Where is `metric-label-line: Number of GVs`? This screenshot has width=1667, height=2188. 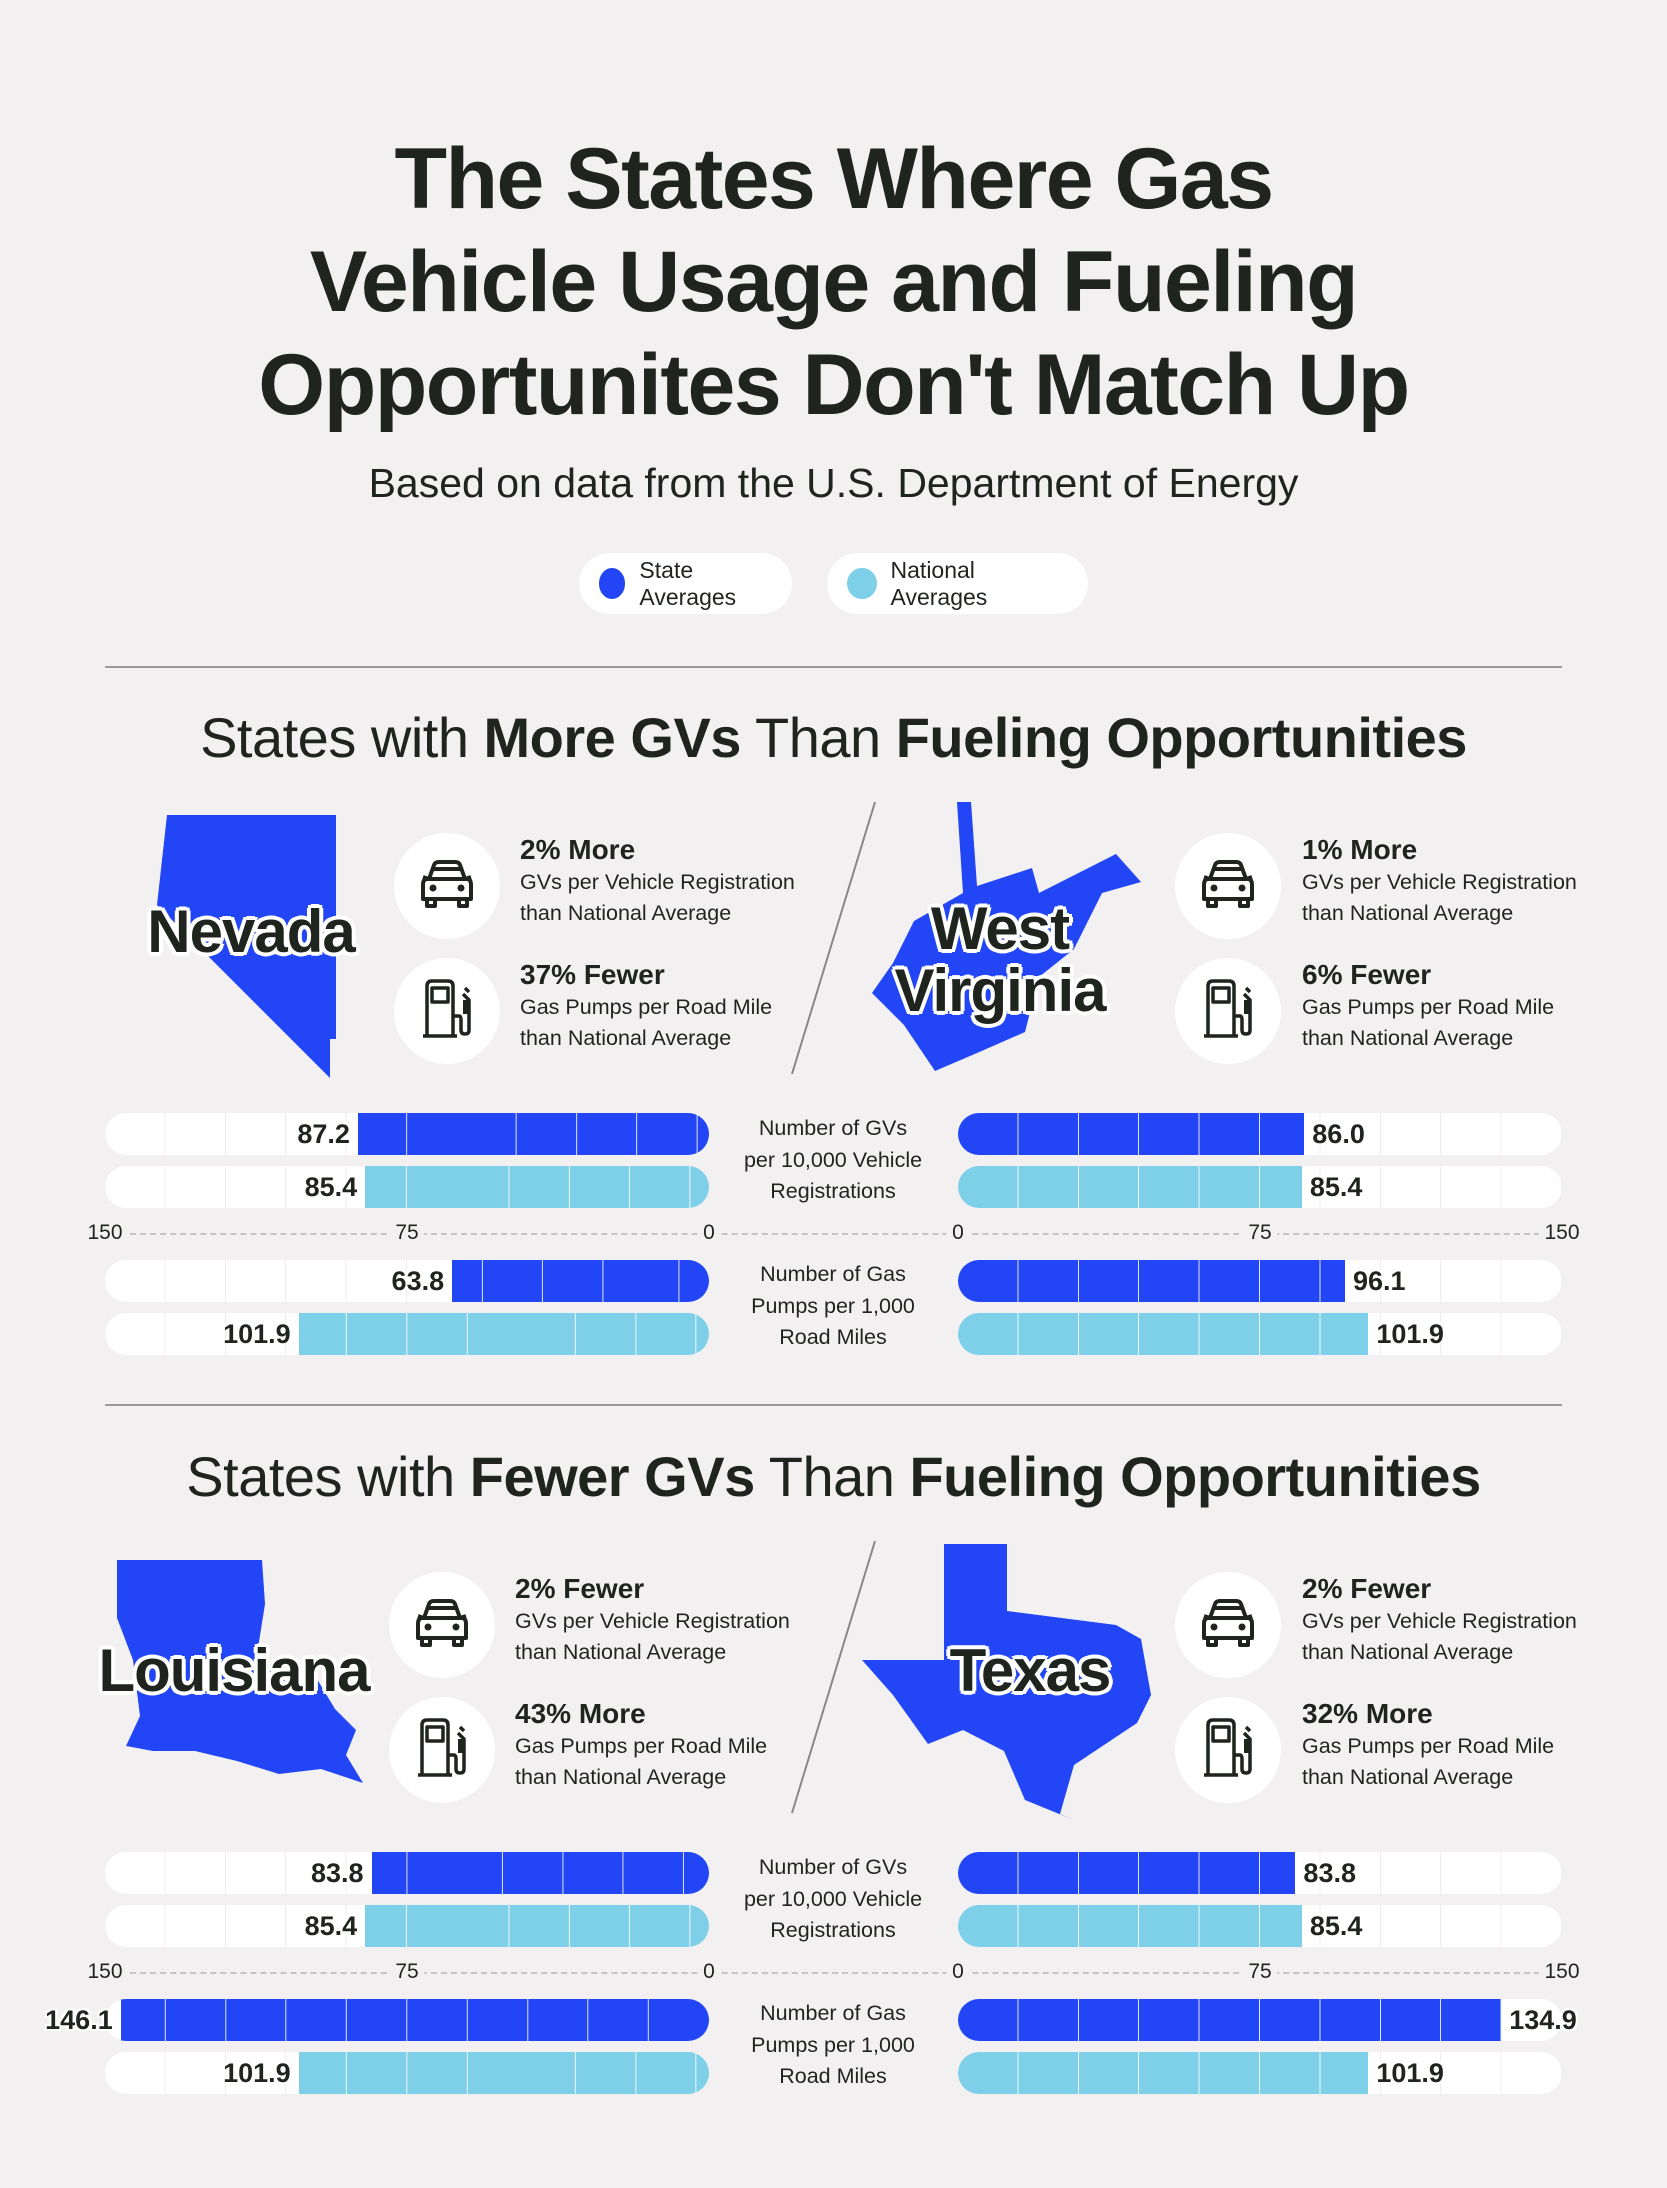
metric-label-line: Number of GVs is located at coordinates (833, 1128).